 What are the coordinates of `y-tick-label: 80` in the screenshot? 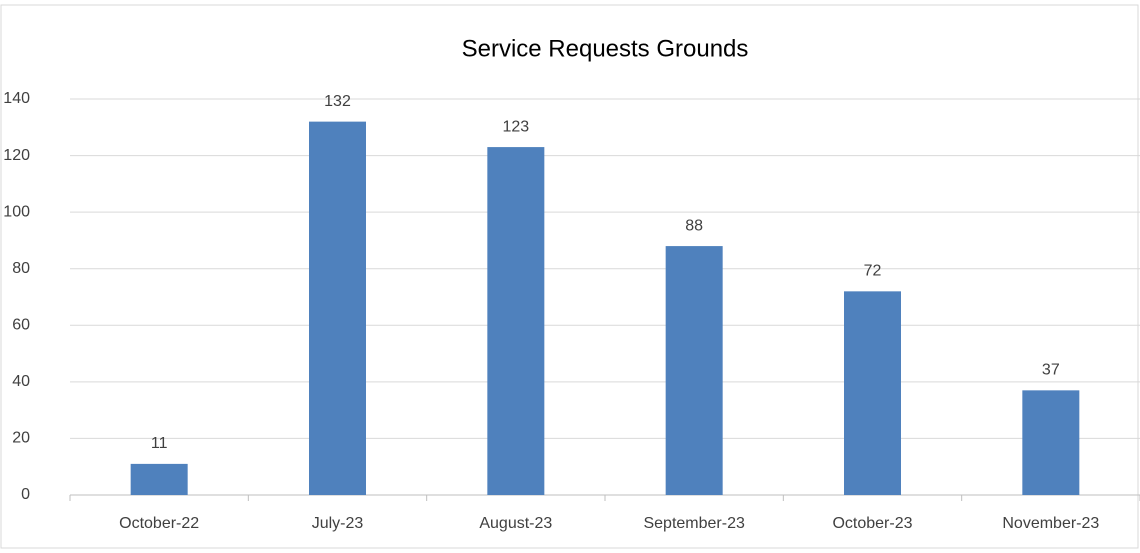 It's located at (21, 268).